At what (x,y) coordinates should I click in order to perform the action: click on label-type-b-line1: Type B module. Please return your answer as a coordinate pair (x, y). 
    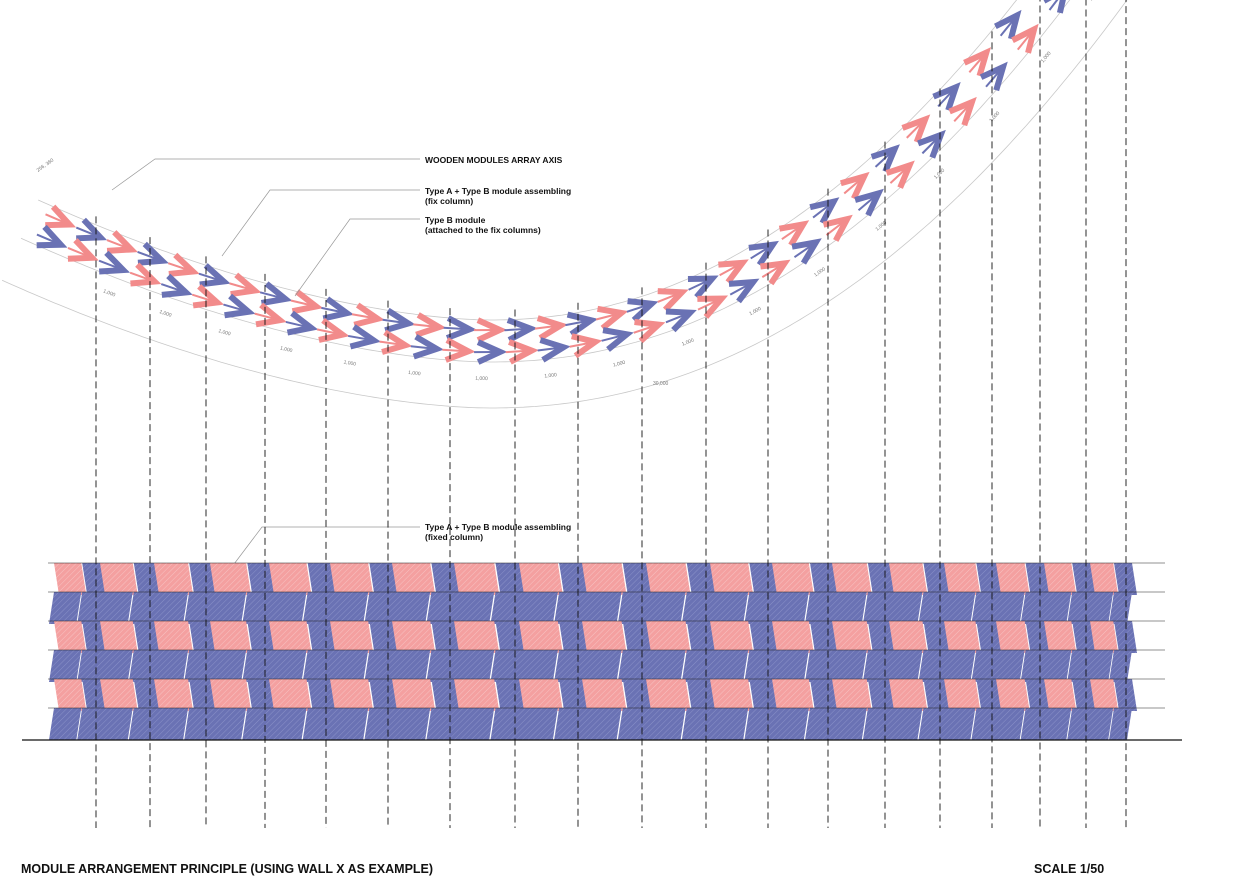
    Looking at the image, I should click on (455, 220).